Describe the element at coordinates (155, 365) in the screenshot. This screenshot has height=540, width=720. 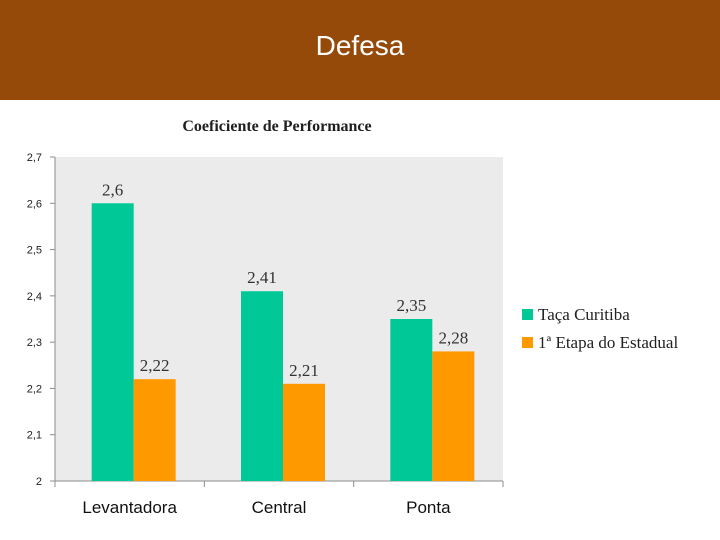
I see `data-label: 2,22` at that location.